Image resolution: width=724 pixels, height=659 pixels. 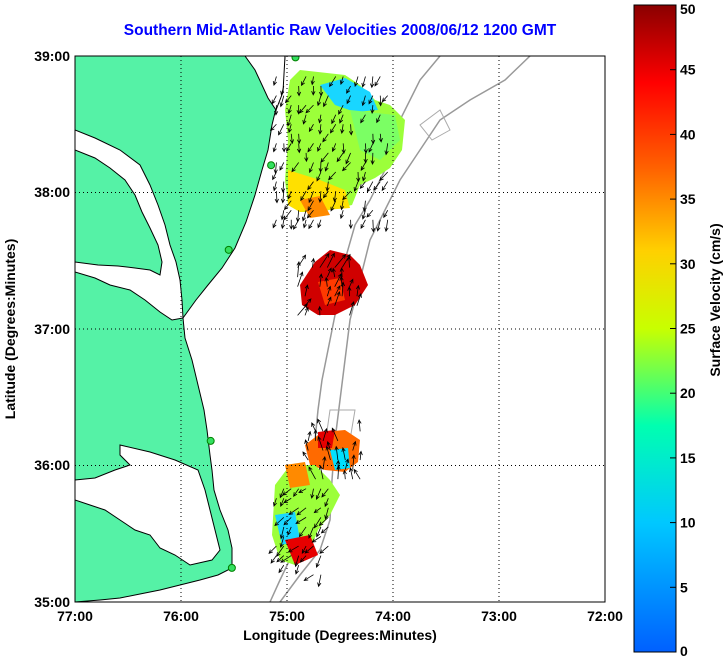 What do you see at coordinates (605, 616) in the screenshot?
I see `x-tick: 72:00` at bounding box center [605, 616].